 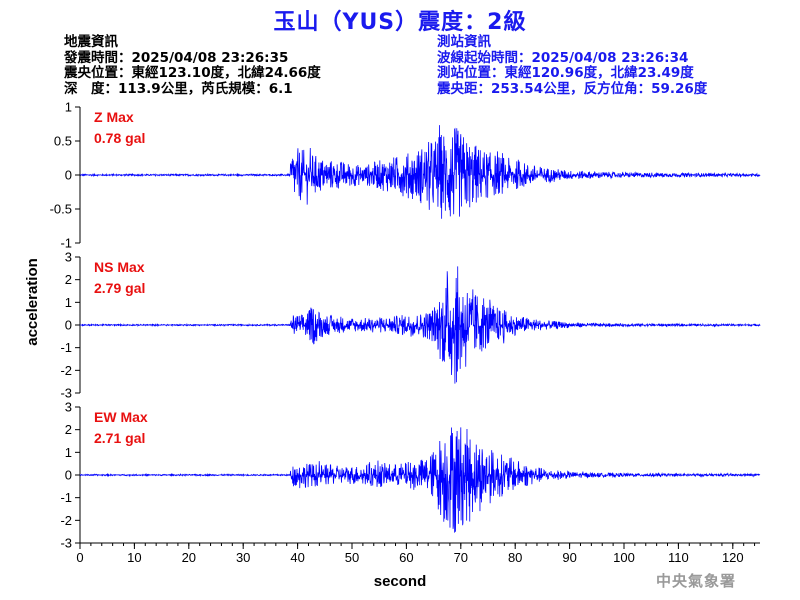 What do you see at coordinates (91, 42) in the screenshot?
I see `earthquake-info-heading: 地震資訊` at bounding box center [91, 42].